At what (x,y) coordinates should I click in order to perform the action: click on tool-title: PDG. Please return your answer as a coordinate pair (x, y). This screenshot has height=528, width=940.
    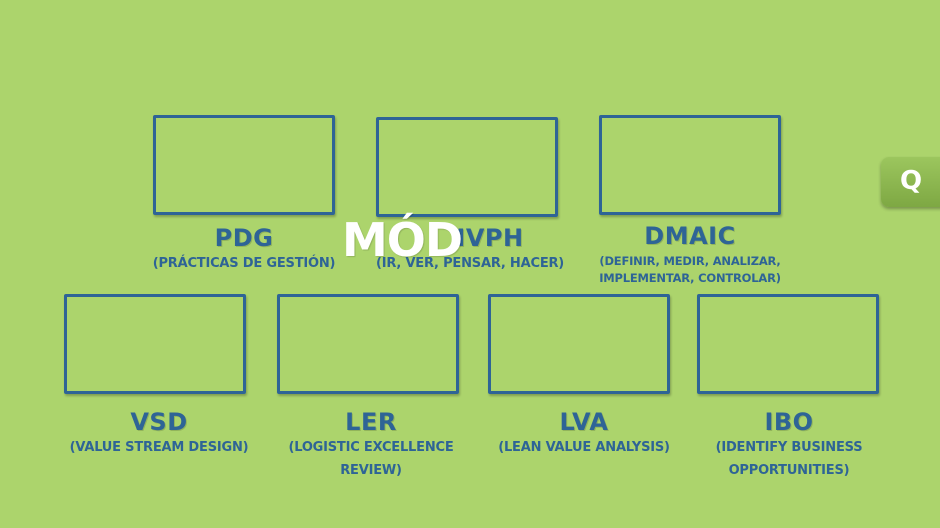
    Looking at the image, I should click on (244, 238).